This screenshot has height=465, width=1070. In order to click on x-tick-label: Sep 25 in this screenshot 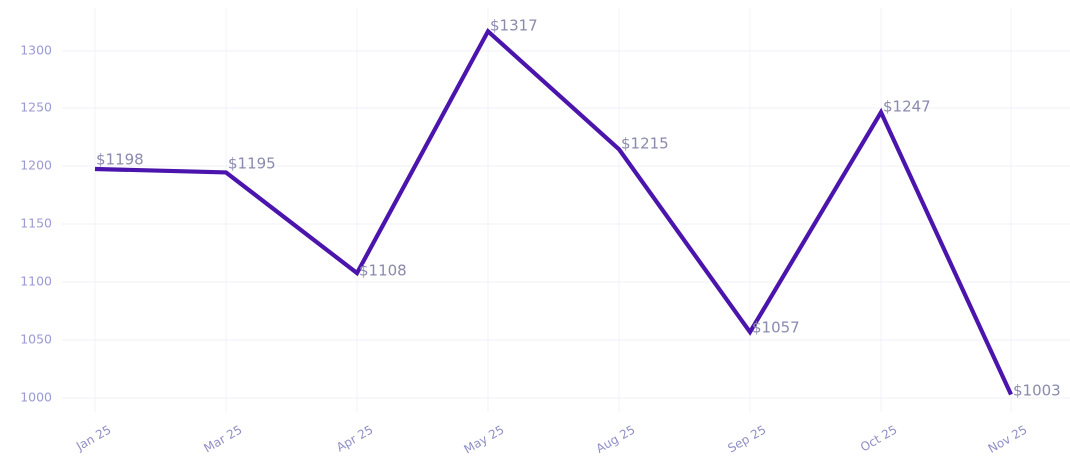, I will do `click(746, 438)`.